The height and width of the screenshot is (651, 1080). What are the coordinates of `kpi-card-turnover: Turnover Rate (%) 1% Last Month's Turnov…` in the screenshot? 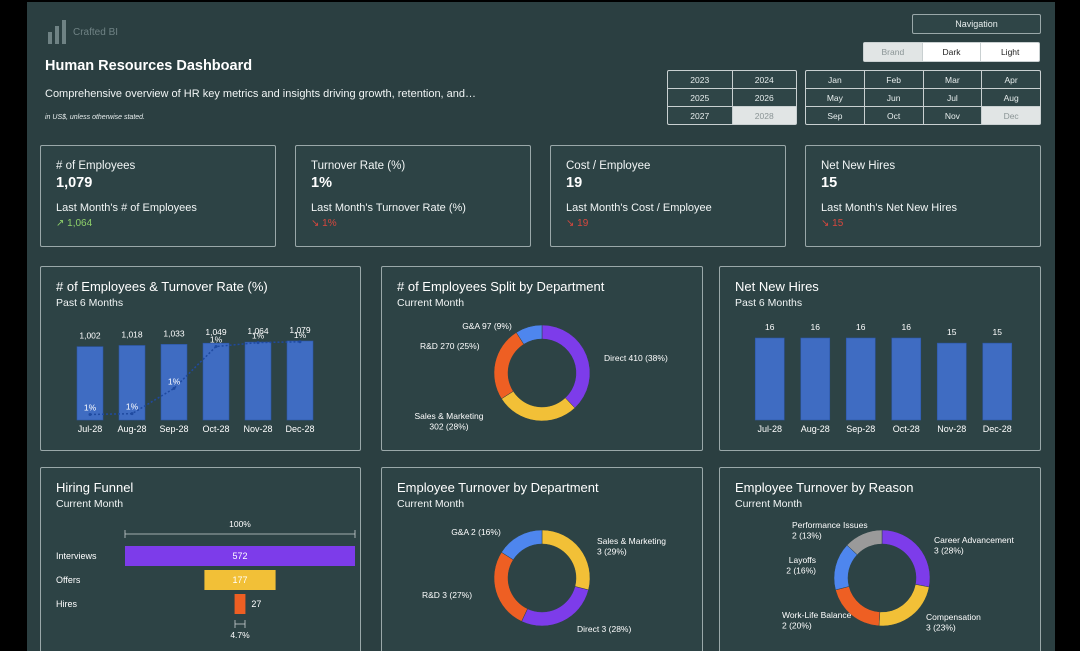 It's located at (413, 196).